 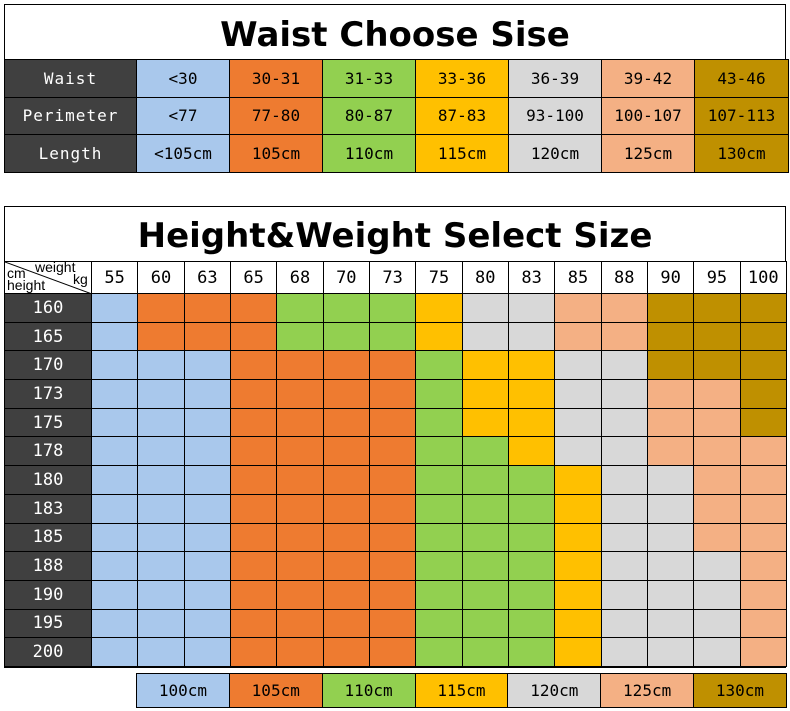 I want to click on legend-item: 100cm, so click(x=183, y=690).